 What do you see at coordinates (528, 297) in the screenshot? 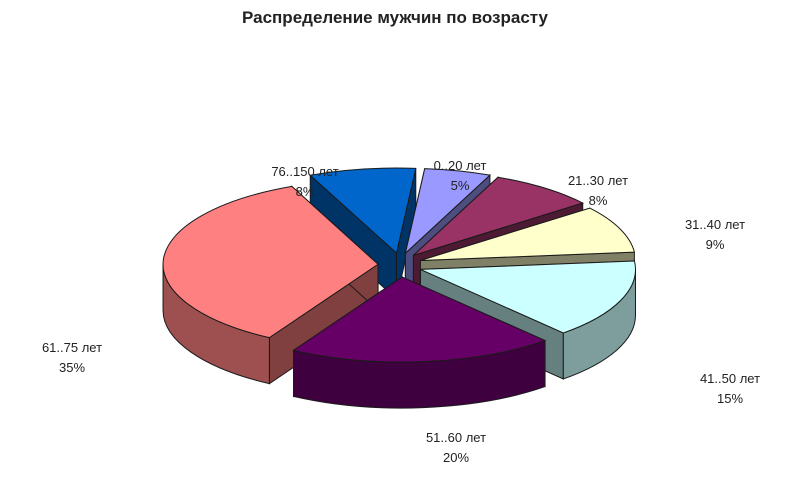
I see `pie-slice-3-top` at bounding box center [528, 297].